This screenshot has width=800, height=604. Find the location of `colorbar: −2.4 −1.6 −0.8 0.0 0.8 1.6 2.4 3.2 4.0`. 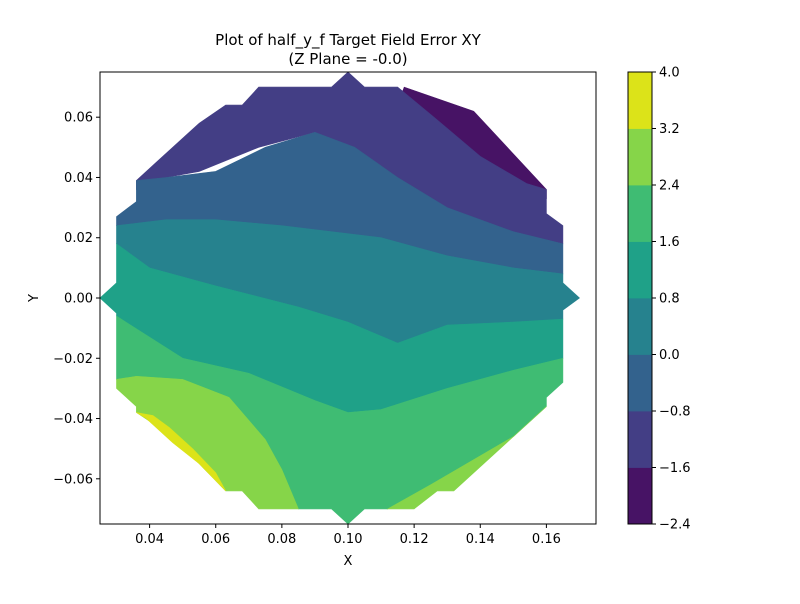

colorbar: −2.4 −1.6 −0.8 0.0 0.8 1.6 2.4 3.2 4.0 is located at coordinates (659, 299).